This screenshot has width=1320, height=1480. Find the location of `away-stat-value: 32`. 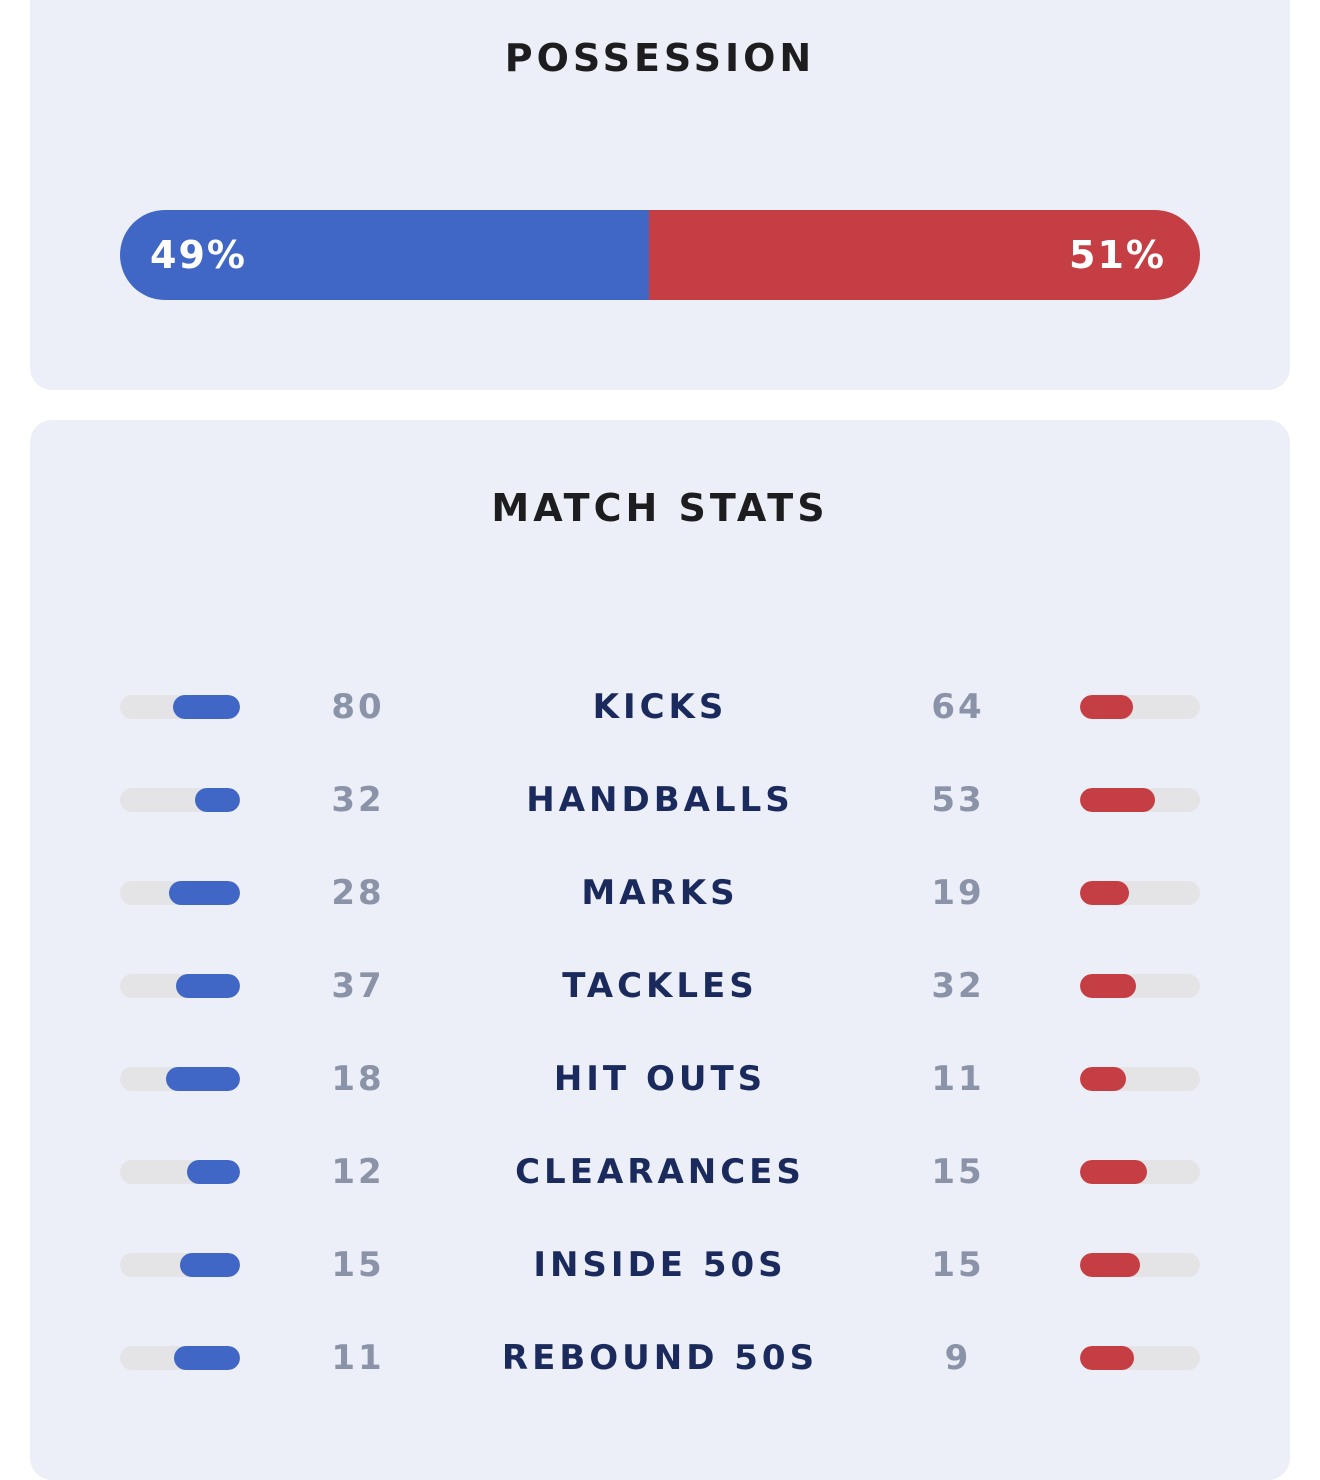

away-stat-value: 32 is located at coordinates (958, 986).